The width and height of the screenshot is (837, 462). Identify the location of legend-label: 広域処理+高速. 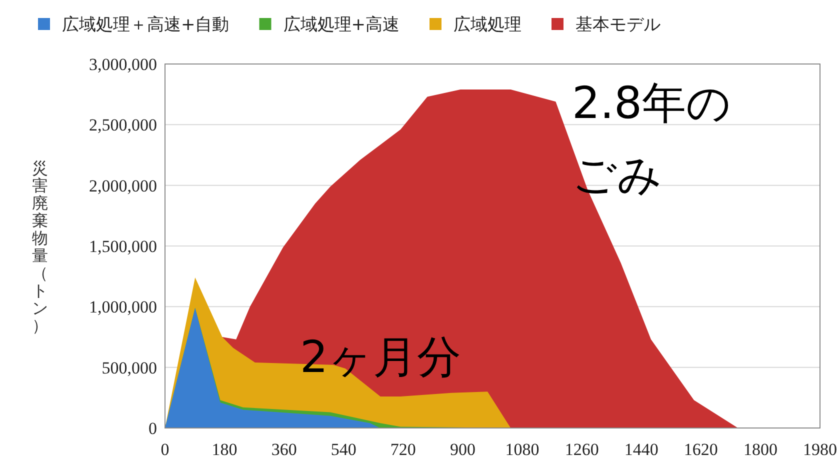
(341, 25).